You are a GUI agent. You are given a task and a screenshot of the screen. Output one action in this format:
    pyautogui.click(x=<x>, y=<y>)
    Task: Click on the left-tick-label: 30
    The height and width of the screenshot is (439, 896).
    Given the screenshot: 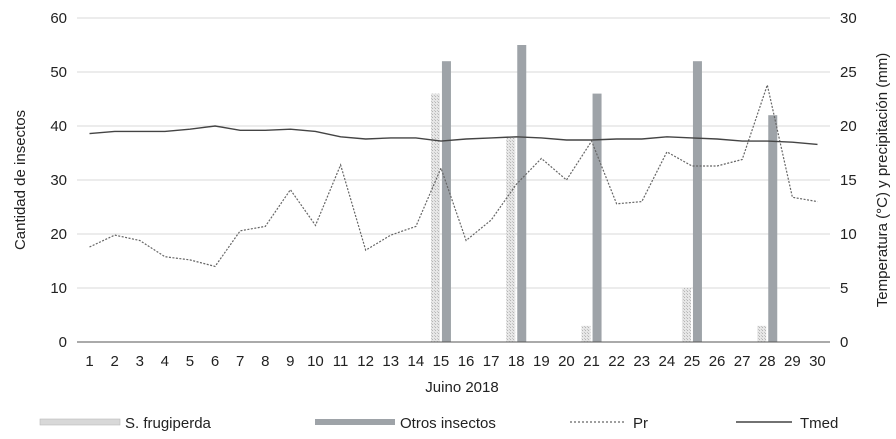 What is the action you would take?
    pyautogui.click(x=58, y=180)
    